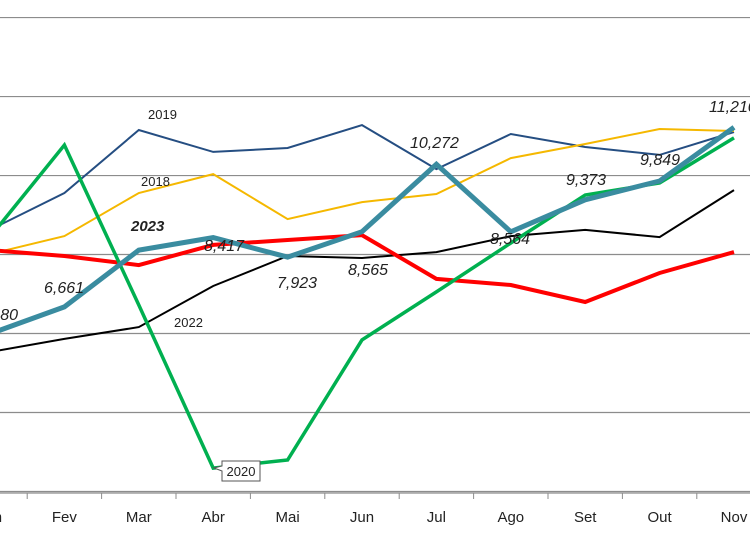  I want to click on data-label: 10,272, so click(434, 143).